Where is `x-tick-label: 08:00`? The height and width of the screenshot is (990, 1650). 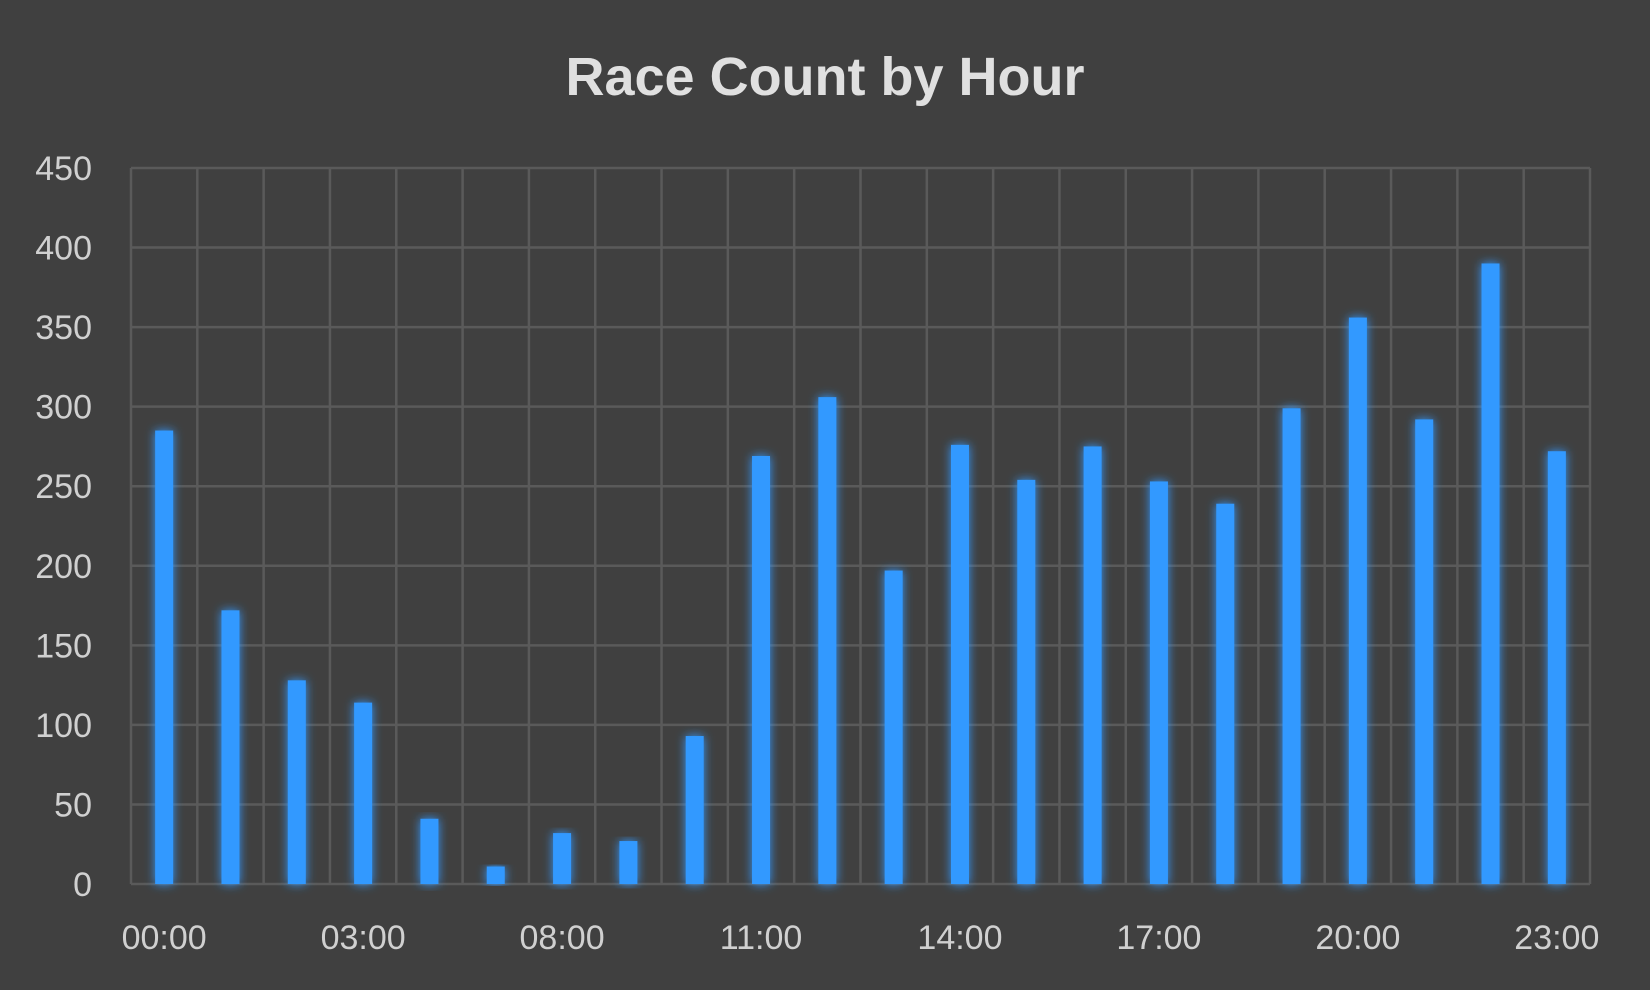 x-tick-label: 08:00 is located at coordinates (562, 938).